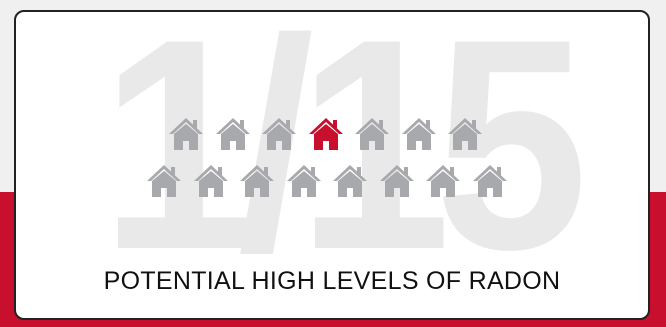 The image size is (666, 327). I want to click on caption-text: POTENTIAL HIGH LEVELS OF RADON, so click(332, 281).